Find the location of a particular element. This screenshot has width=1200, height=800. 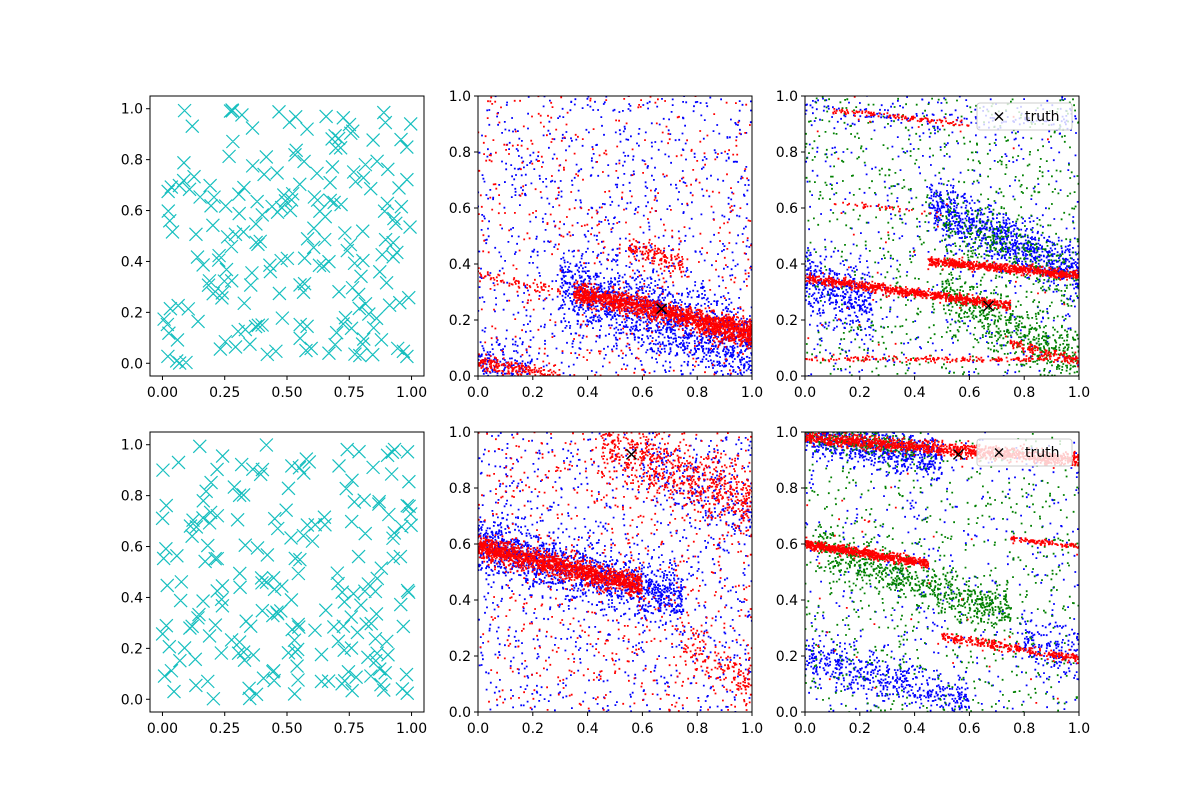

subplot-r1c1: 0.0 0.2 0.4 0.6 0.8 1.0 0.0 0.2 0.4 0.6 0.8 1.0 is located at coordinates (606, 581).